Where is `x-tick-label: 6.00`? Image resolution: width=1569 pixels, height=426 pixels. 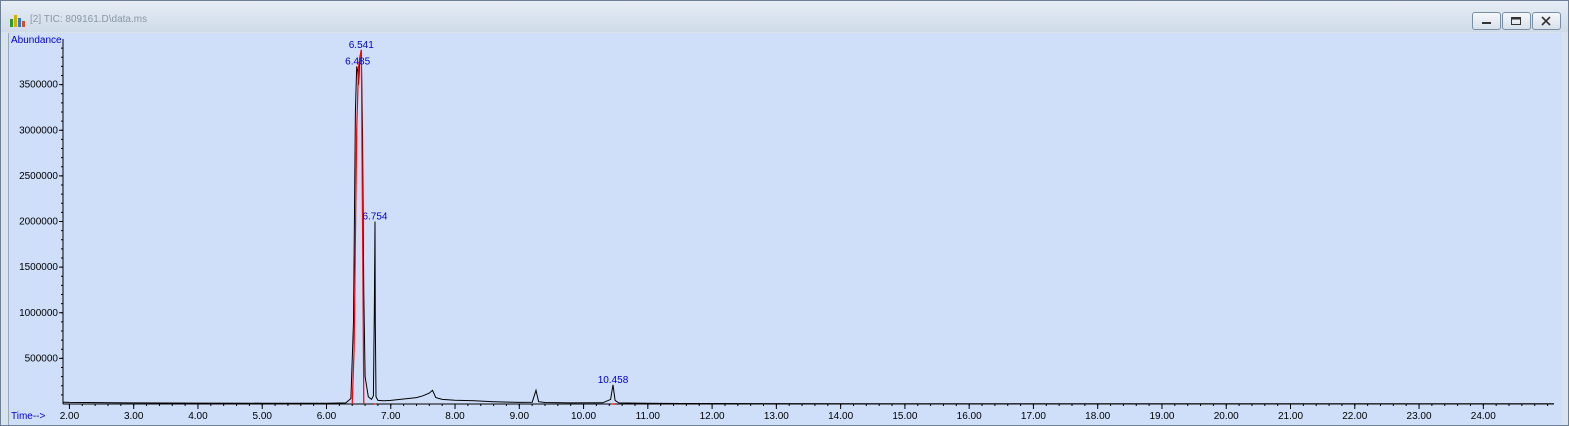
x-tick-label: 6.00 is located at coordinates (327, 416).